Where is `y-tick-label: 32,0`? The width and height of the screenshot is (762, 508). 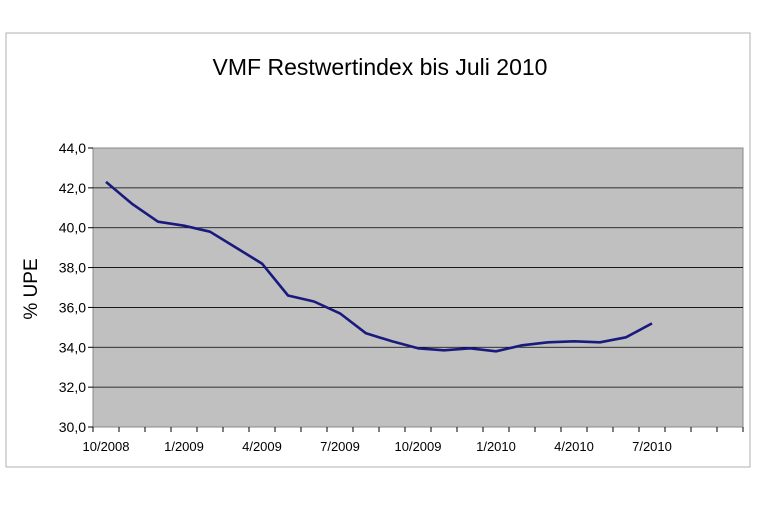
y-tick-label: 32,0 is located at coordinates (72, 387).